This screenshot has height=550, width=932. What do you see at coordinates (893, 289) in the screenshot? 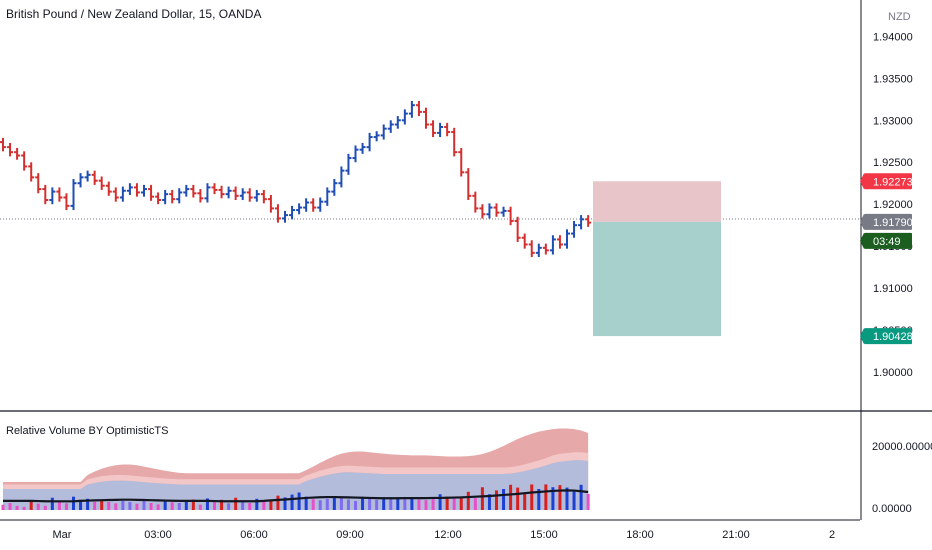
I see `price-tick-label: 1.91000` at bounding box center [893, 289].